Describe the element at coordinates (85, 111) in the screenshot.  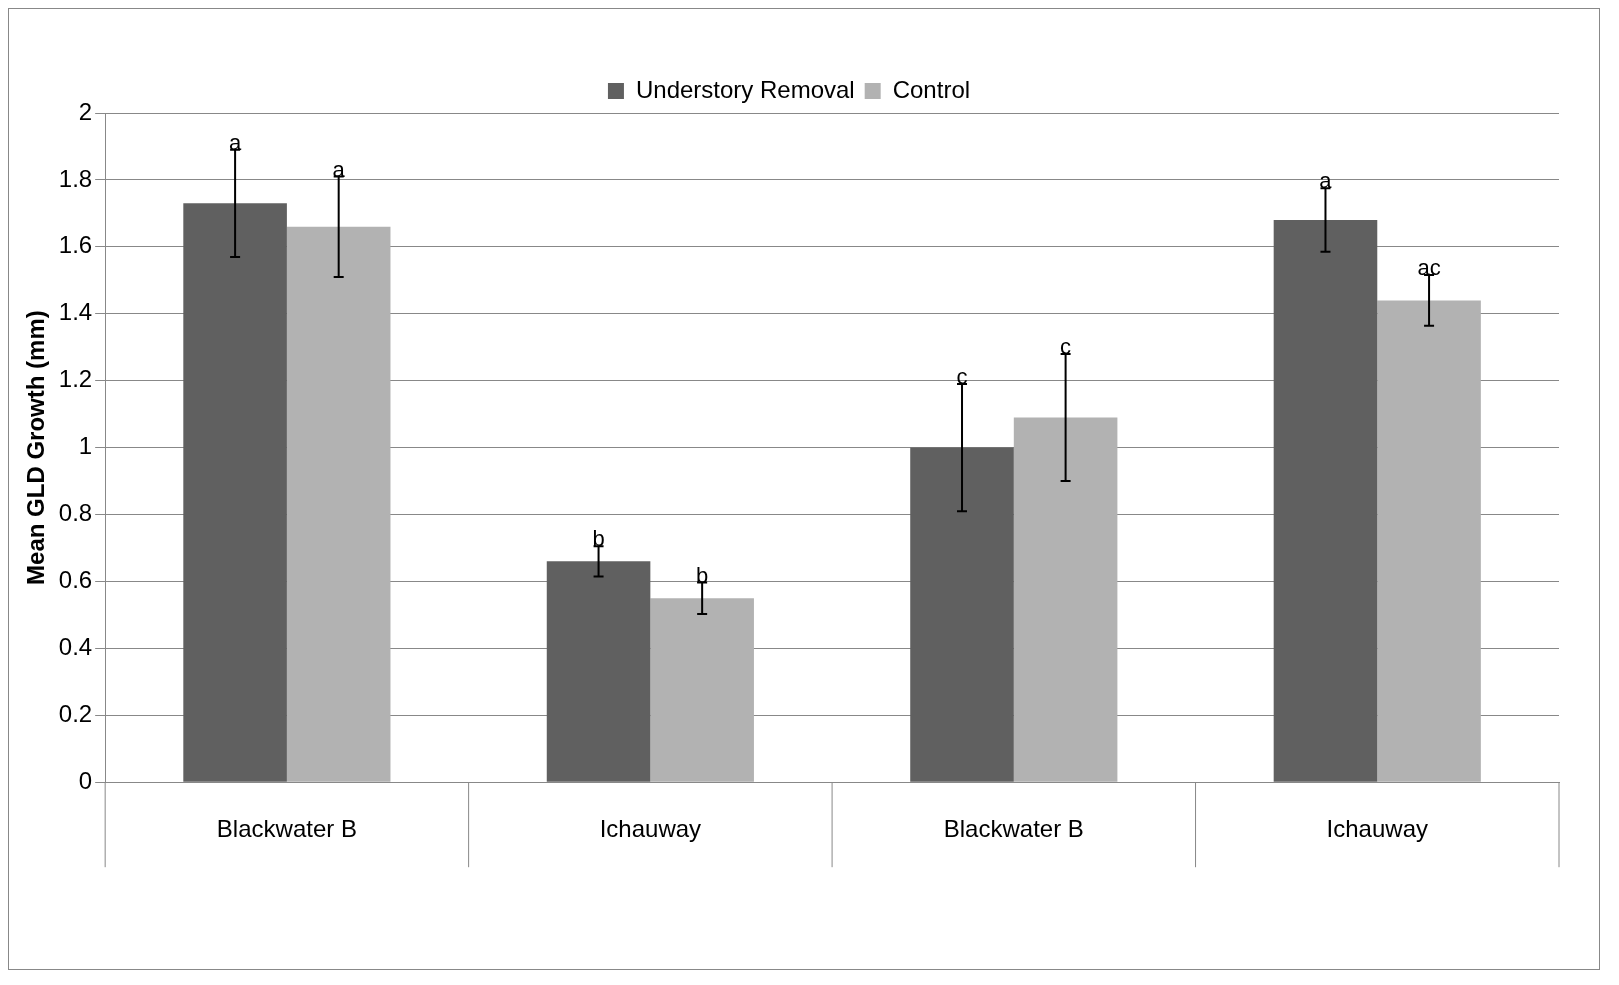
I see `y-tick-label: 2` at that location.